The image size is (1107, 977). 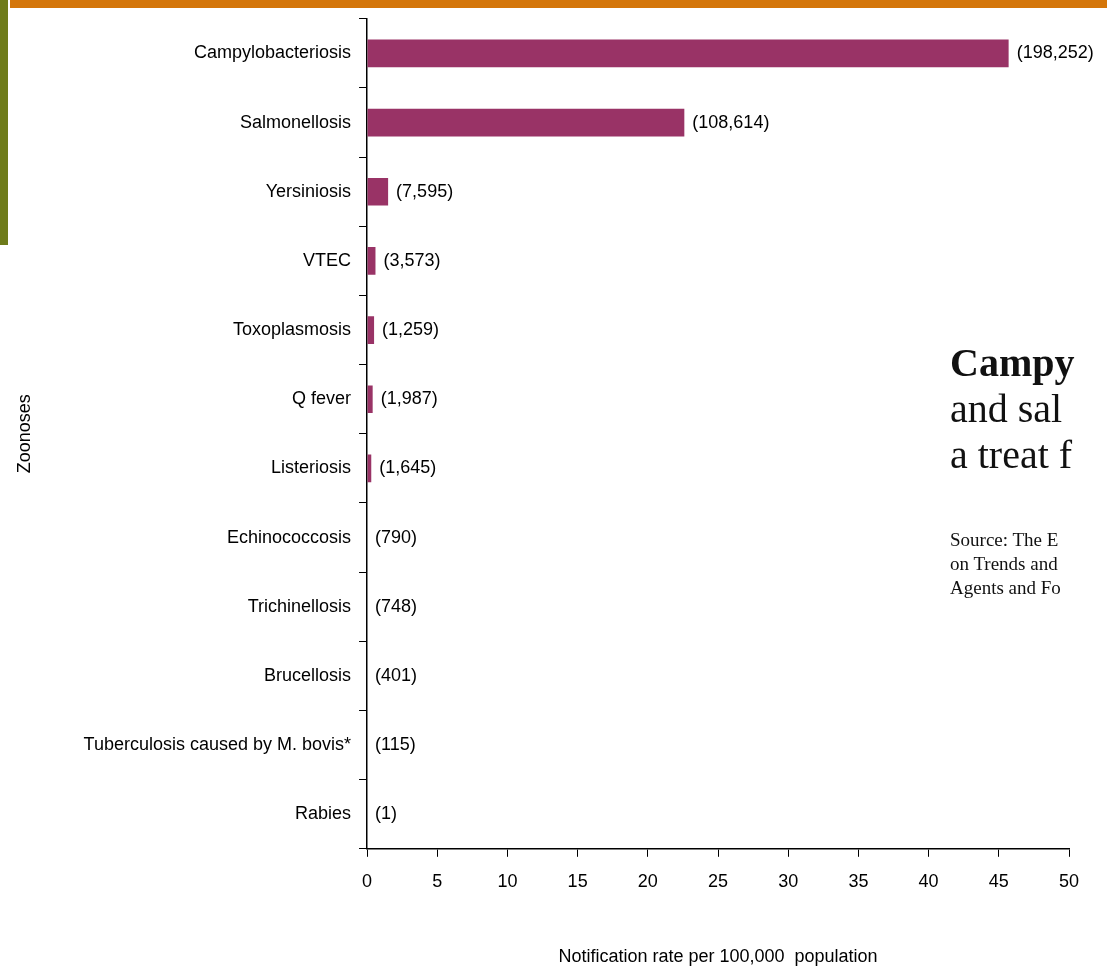 I want to click on annotation: (108,614), so click(x=731, y=121).